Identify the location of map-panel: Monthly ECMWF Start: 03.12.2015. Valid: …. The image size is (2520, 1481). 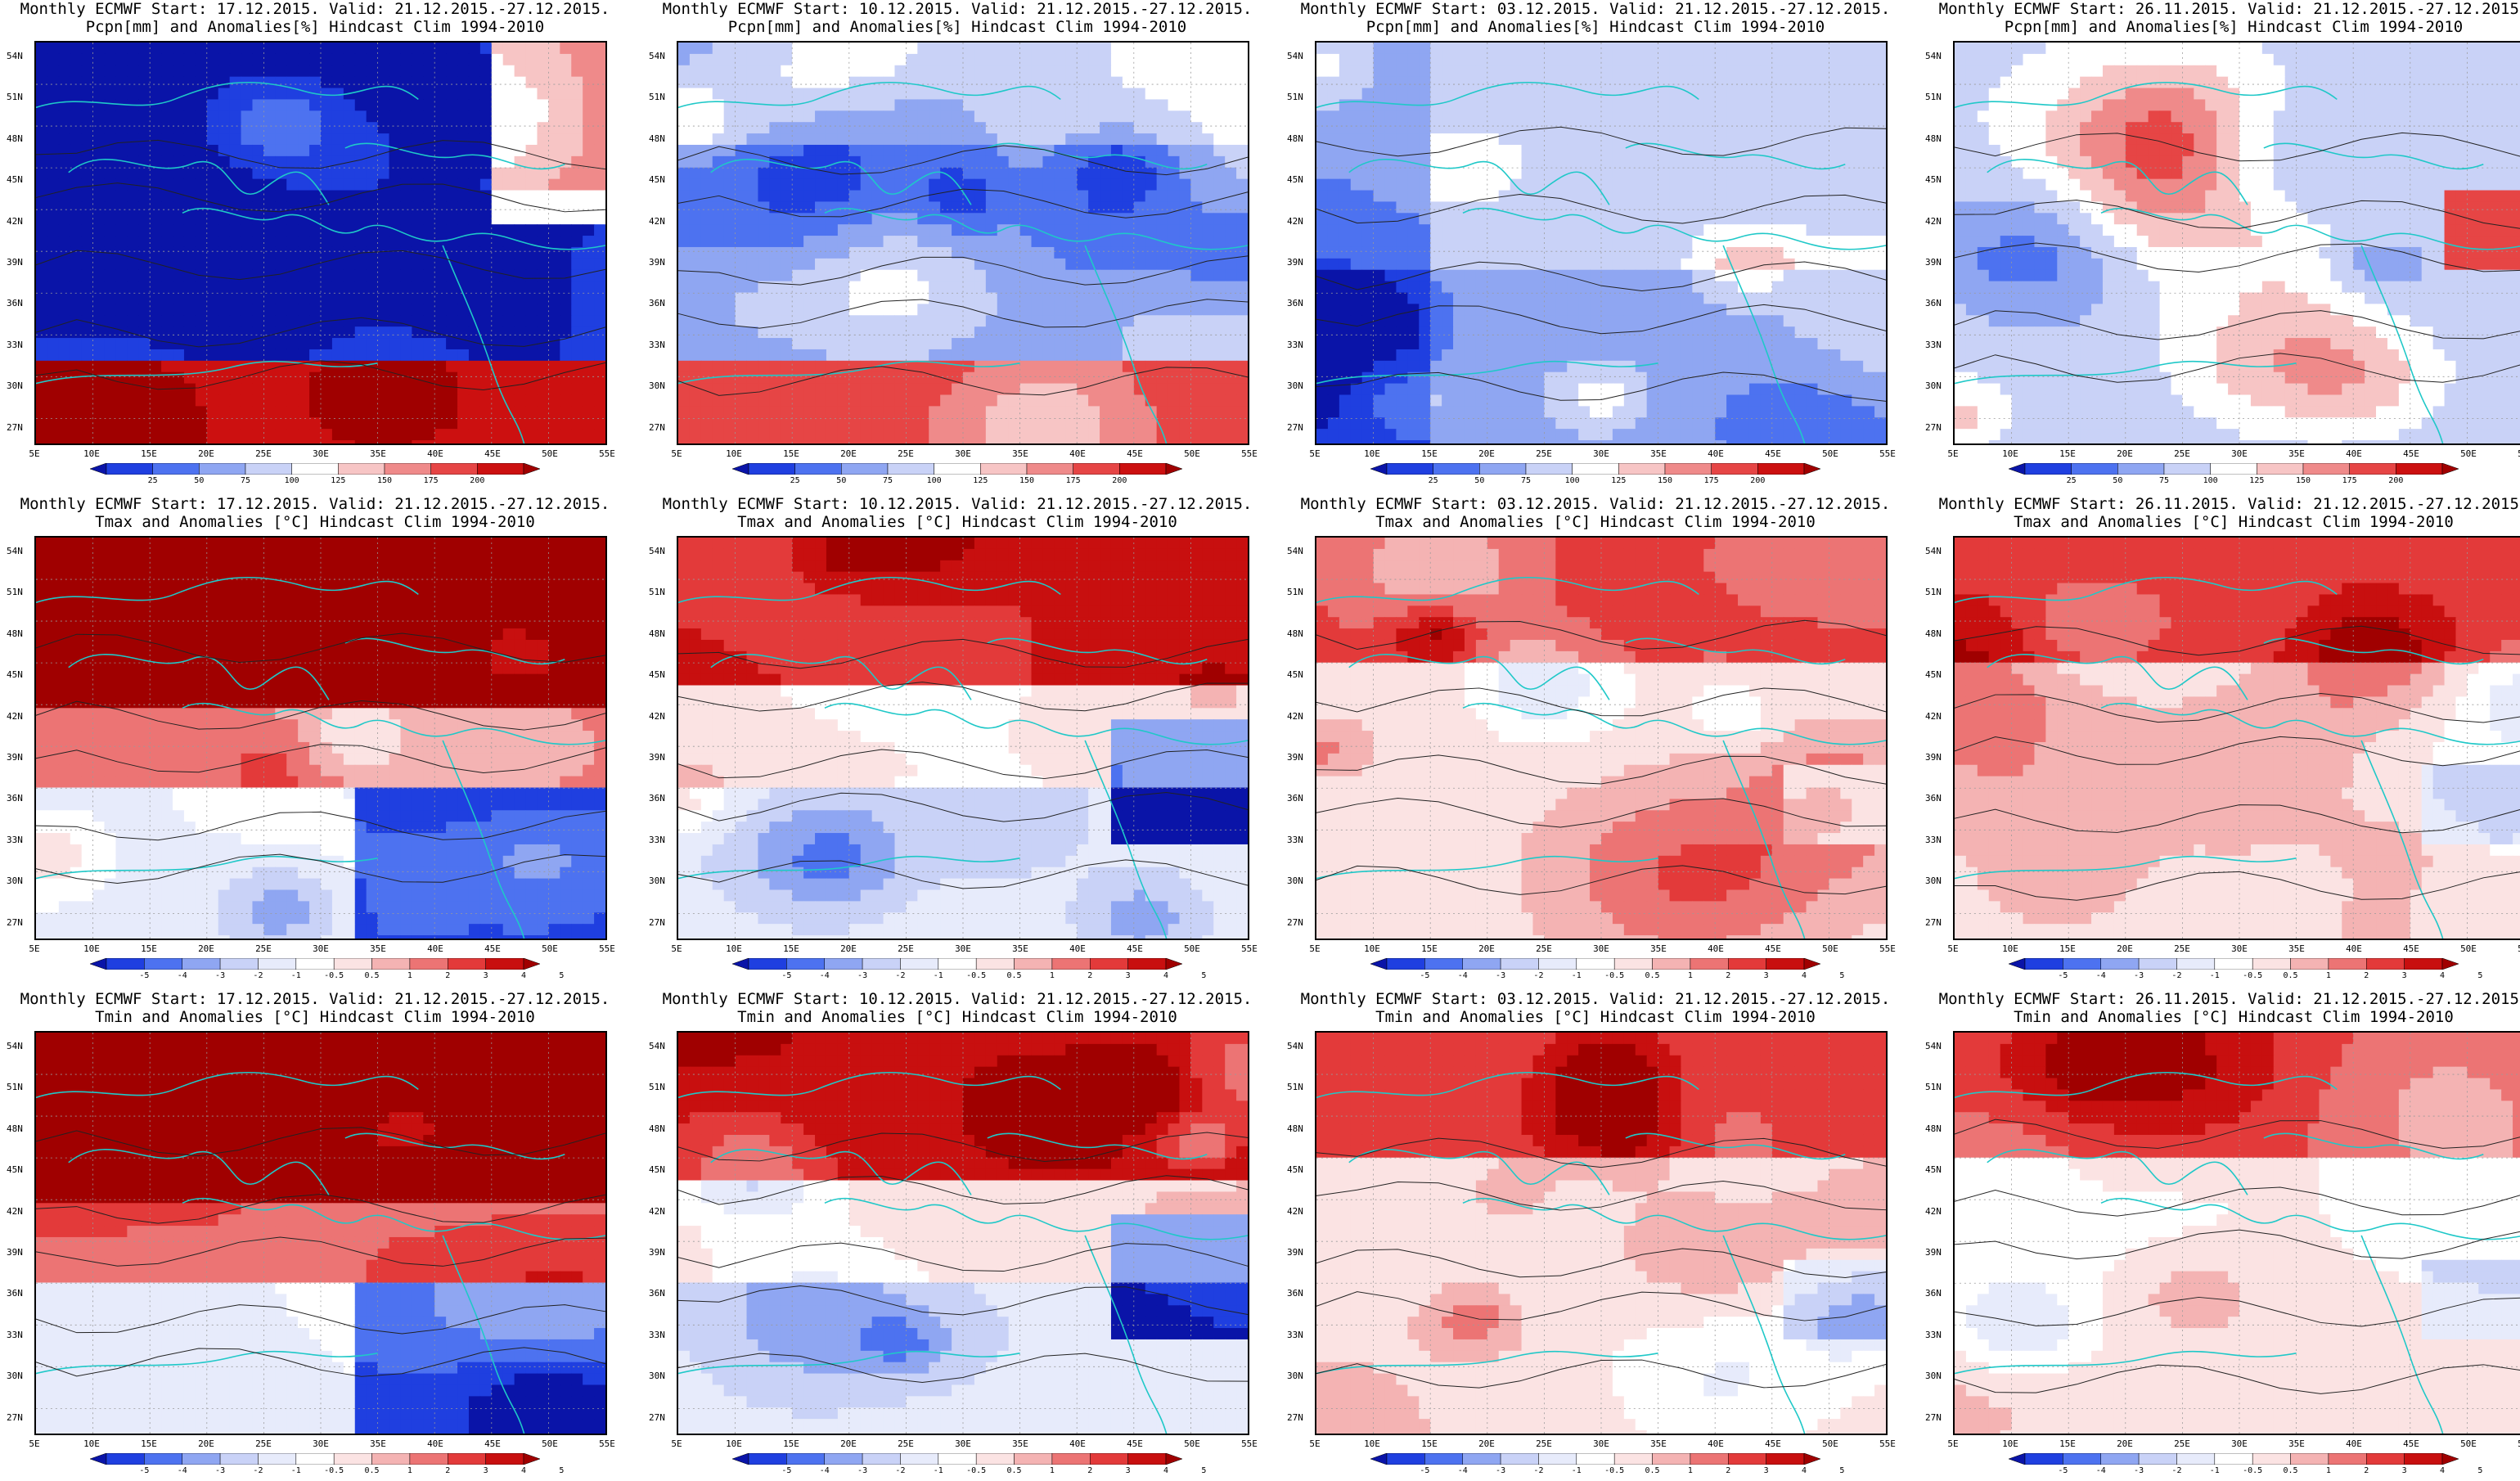
(1595, 246).